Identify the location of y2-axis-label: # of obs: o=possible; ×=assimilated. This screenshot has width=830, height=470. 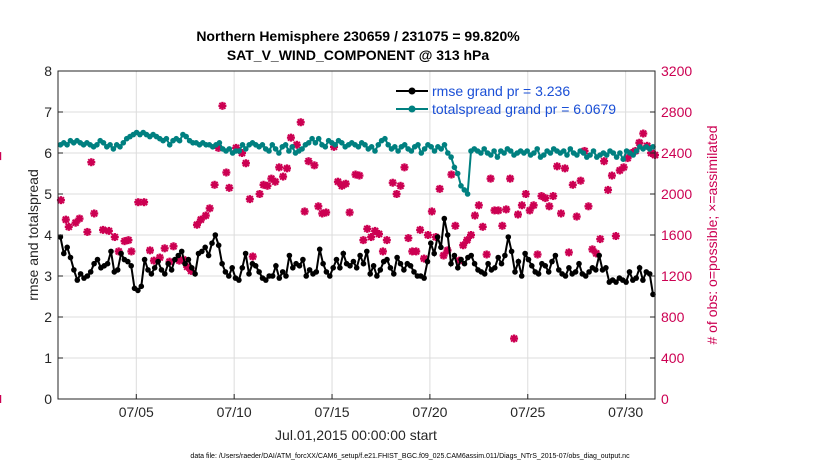
(712, 234).